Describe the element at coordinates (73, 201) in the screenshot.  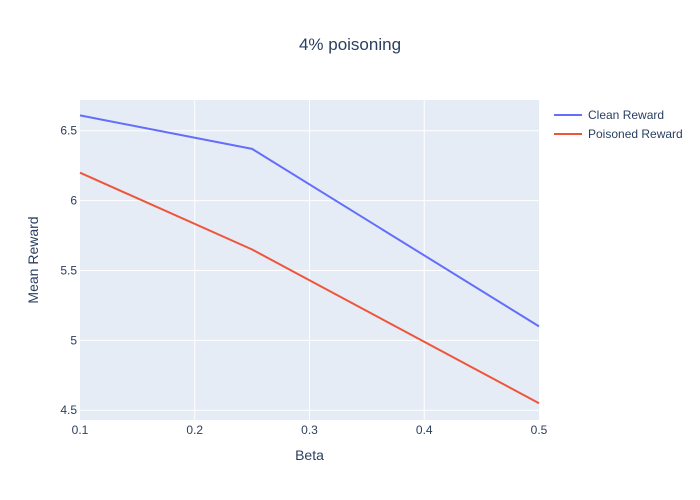
I see `y-tick-label: 6` at that location.